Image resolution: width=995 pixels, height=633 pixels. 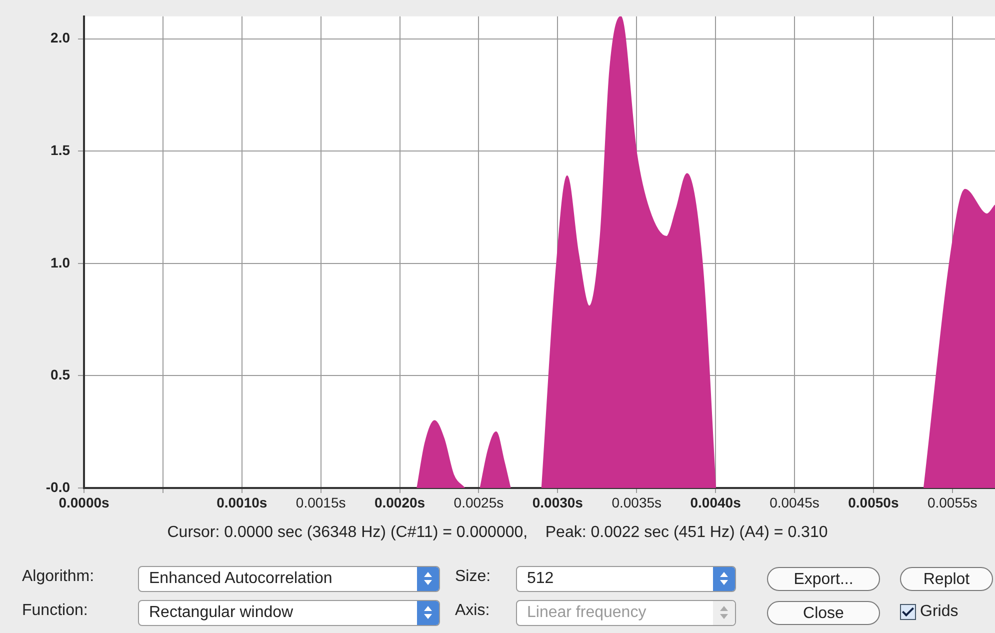 I want to click on text: Grids, so click(x=939, y=612).